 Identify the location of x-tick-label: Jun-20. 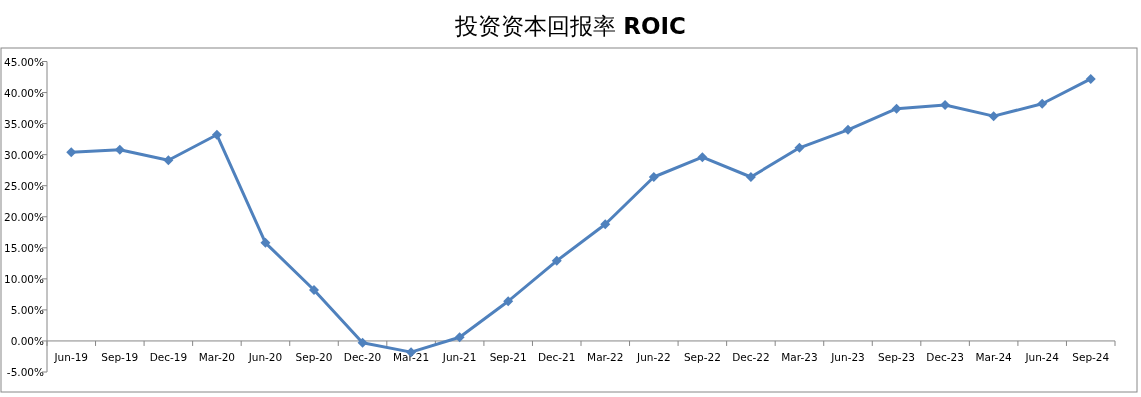
(265, 356).